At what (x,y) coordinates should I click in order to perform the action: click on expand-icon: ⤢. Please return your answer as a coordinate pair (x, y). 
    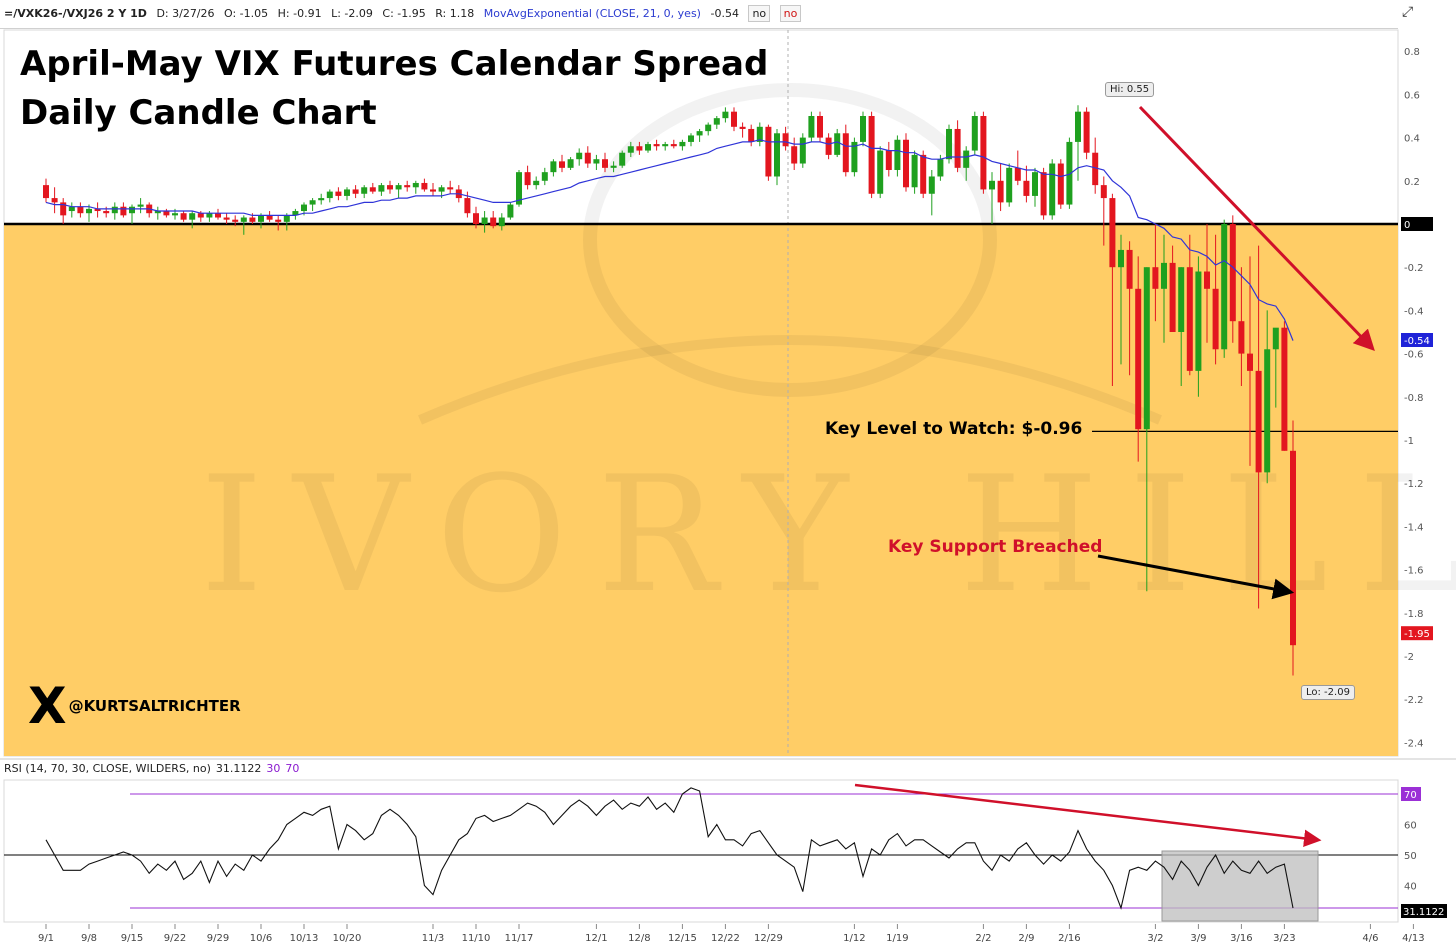
    Looking at the image, I should click on (1408, 12).